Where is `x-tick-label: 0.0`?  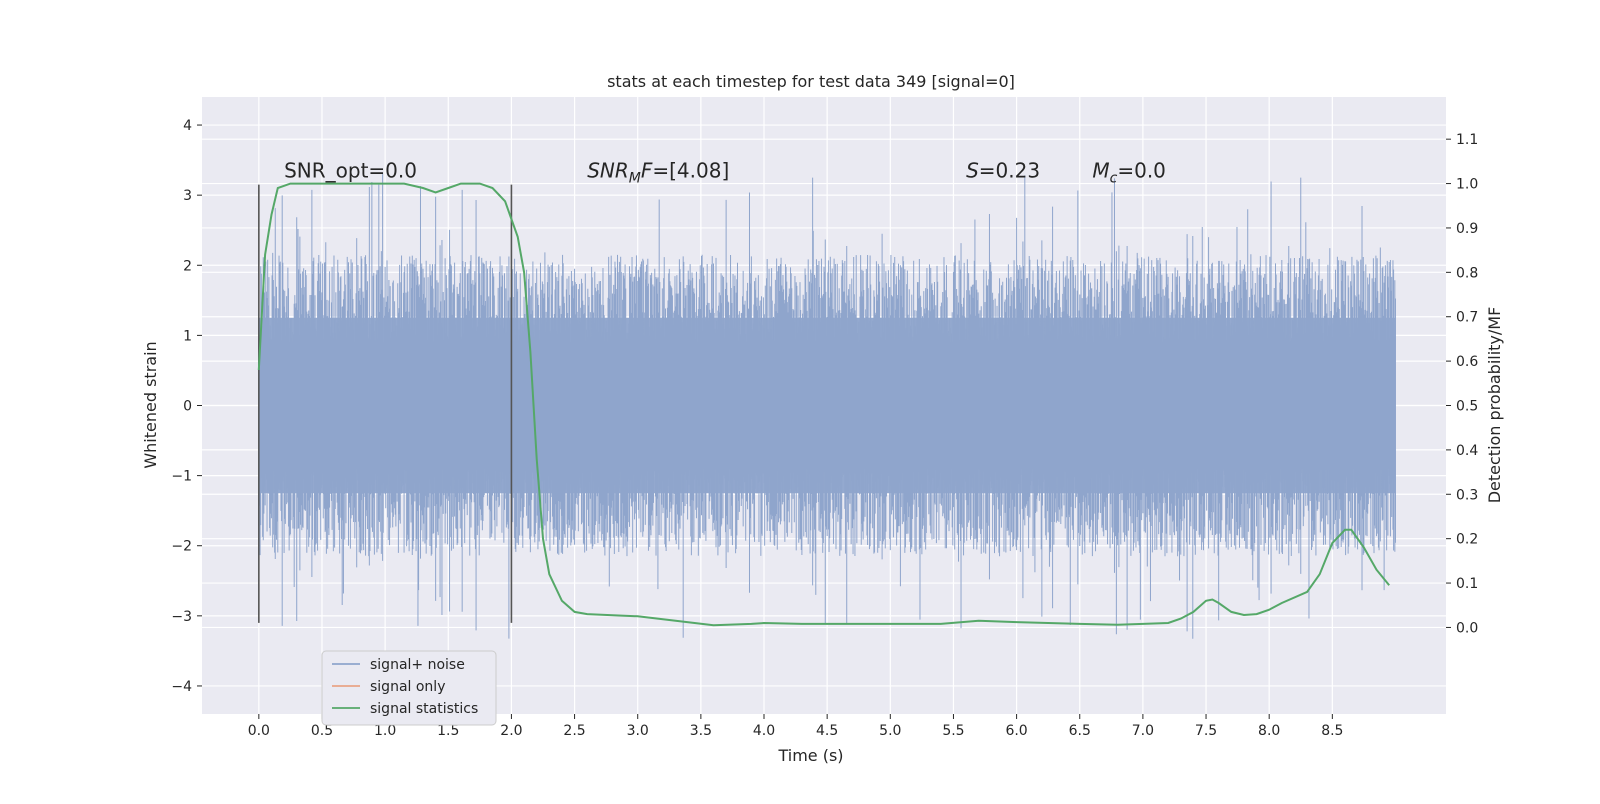 x-tick-label: 0.0 is located at coordinates (259, 731).